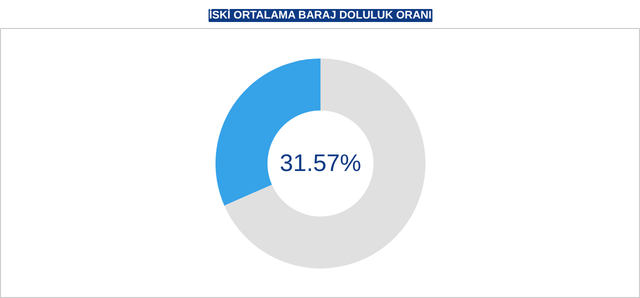 This screenshot has height=298, width=640. What do you see at coordinates (320, 15) in the screenshot?
I see `chart-title: İSKİ ORTALAMA BARAJ DOLULUK ORANI` at bounding box center [320, 15].